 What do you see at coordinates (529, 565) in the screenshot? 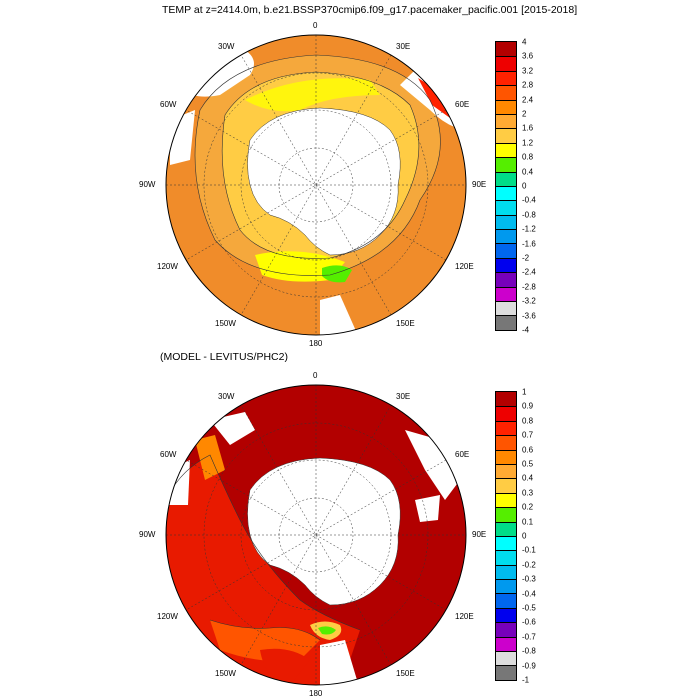
I see `bottom-colorbar-label: -0.2` at bounding box center [529, 565].